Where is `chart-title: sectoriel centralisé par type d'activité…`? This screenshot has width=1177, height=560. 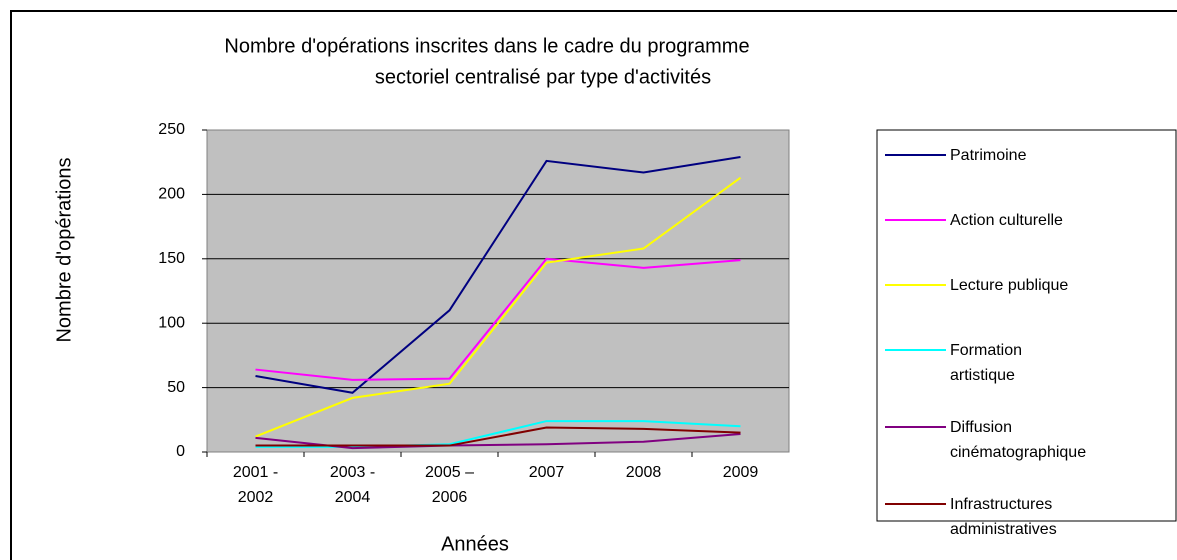 chart-title: sectoriel centralisé par type d'activité… is located at coordinates (543, 77).